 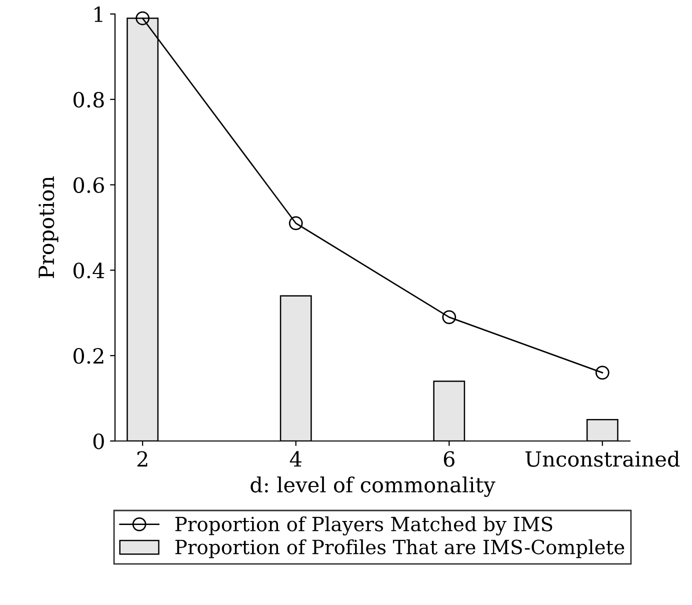 I want to click on y-tick-label: 0.6, so click(x=89, y=185).